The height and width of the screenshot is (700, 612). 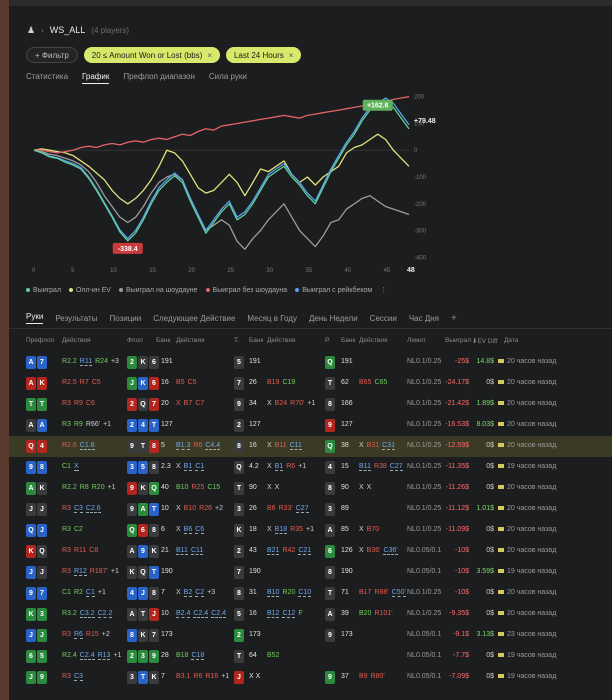 What do you see at coordinates (90, 290) in the screenshot?
I see `legend-item: Олл-ин EV` at bounding box center [90, 290].